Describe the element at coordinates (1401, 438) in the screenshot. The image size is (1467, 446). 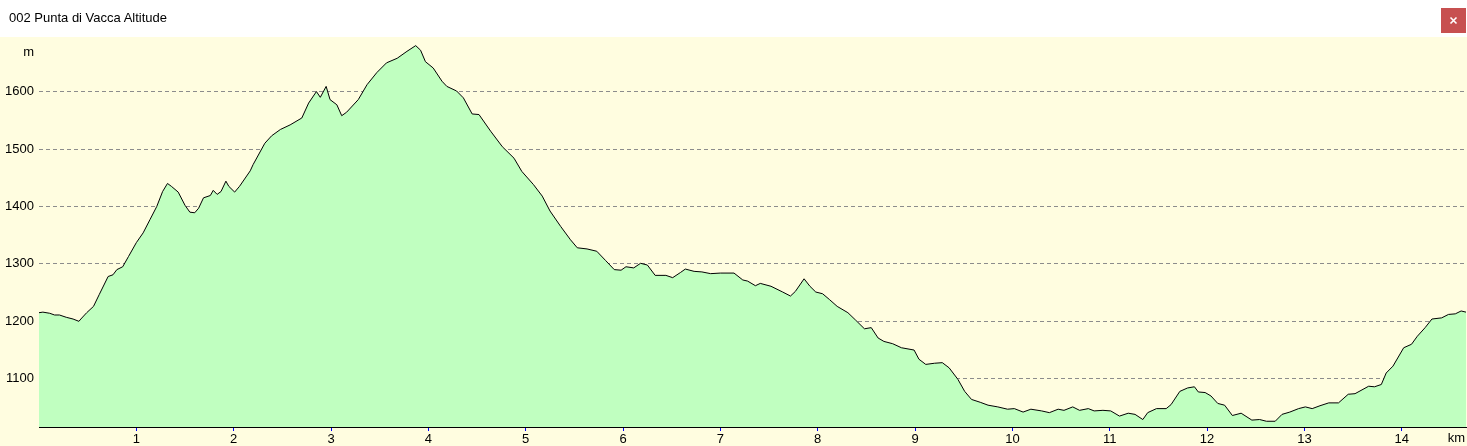
I see `x-tick-label: 14` at that location.